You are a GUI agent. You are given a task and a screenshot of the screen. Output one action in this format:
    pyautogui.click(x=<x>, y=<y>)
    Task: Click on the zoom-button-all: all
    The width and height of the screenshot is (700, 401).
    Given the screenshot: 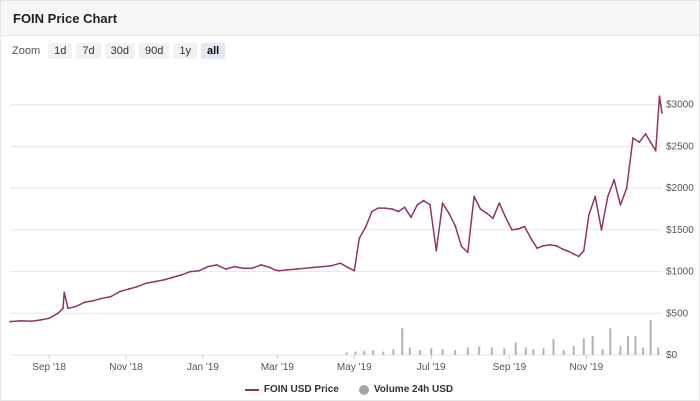 What is the action you would take?
    pyautogui.click(x=213, y=51)
    